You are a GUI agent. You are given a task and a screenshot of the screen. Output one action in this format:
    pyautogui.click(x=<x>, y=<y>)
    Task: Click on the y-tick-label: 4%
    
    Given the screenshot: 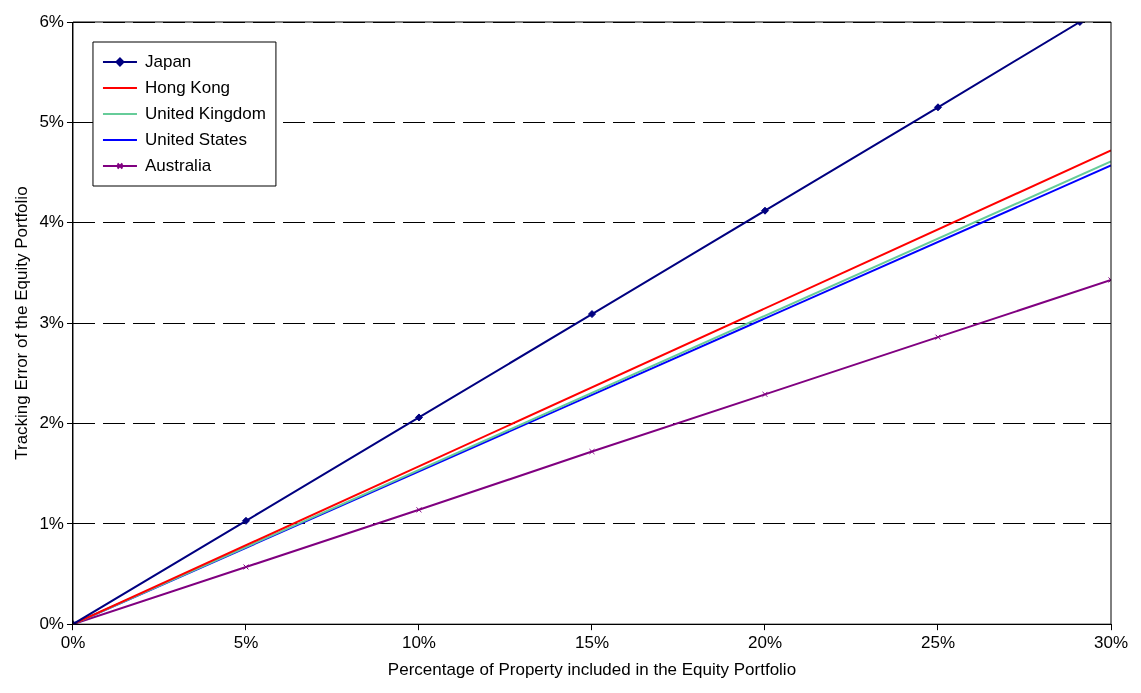 What is the action you would take?
    pyautogui.click(x=51, y=222)
    